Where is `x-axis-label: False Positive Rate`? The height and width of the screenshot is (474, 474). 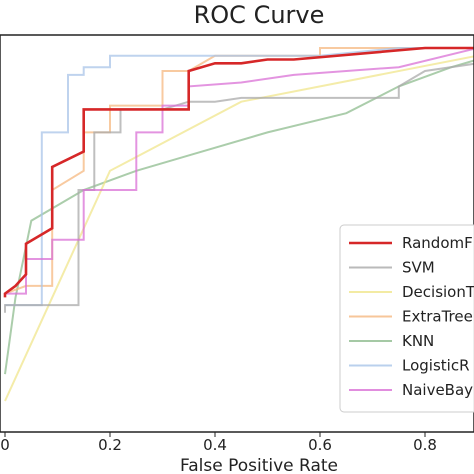
x-axis-label: False Positive Rate is located at coordinates (259, 465).